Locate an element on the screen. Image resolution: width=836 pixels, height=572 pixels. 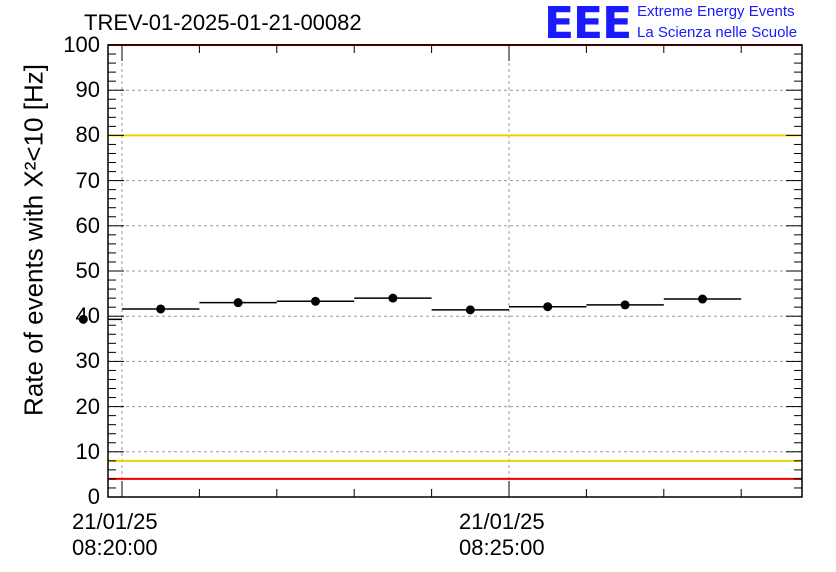
logo-tagline-1: Extreme Energy Events is located at coordinates (716, 11).